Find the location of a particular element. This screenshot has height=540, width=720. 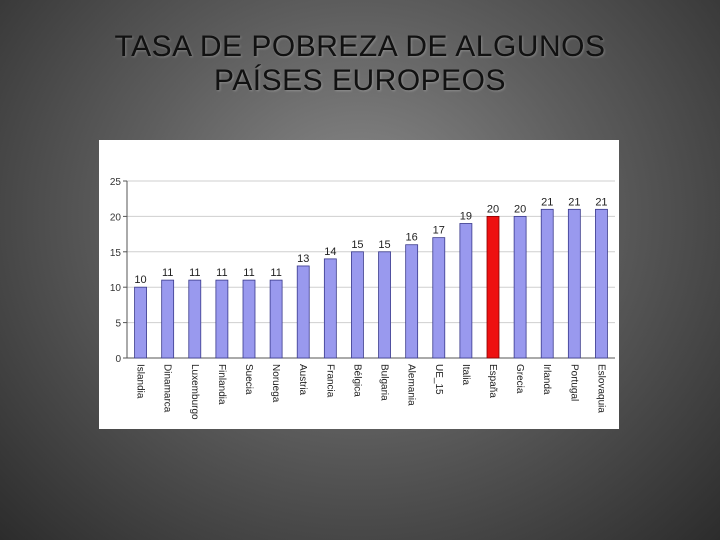

category-label-6: Austria is located at coordinates (302, 380).